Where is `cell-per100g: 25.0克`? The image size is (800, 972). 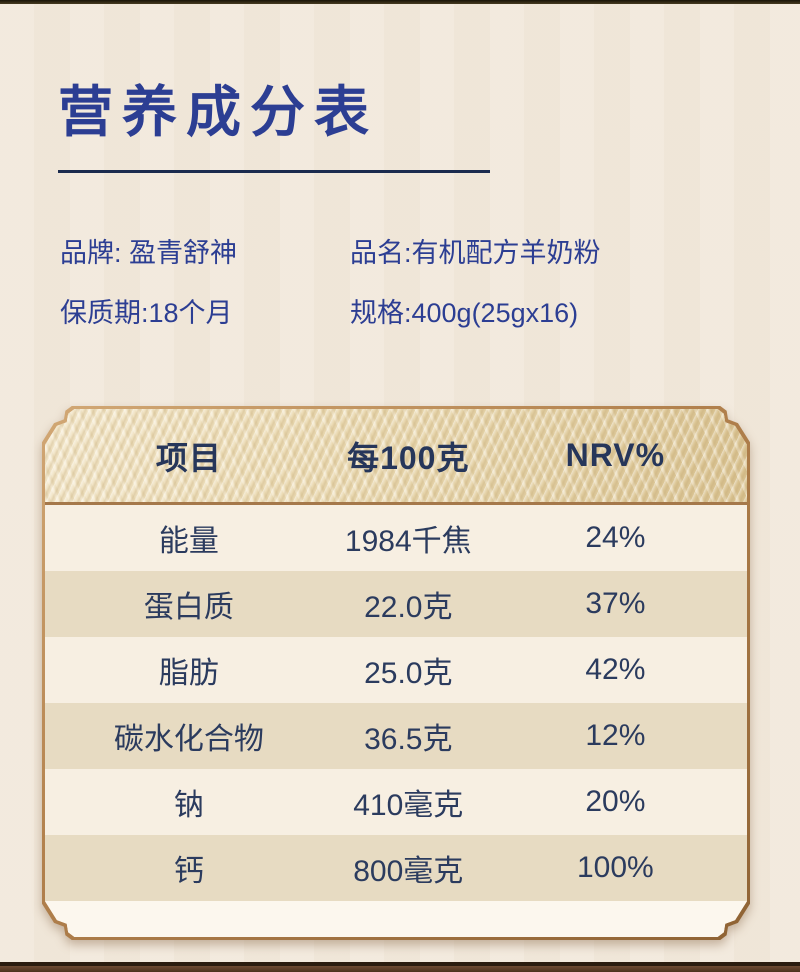
cell-per100g: 25.0克 is located at coordinates (408, 673).